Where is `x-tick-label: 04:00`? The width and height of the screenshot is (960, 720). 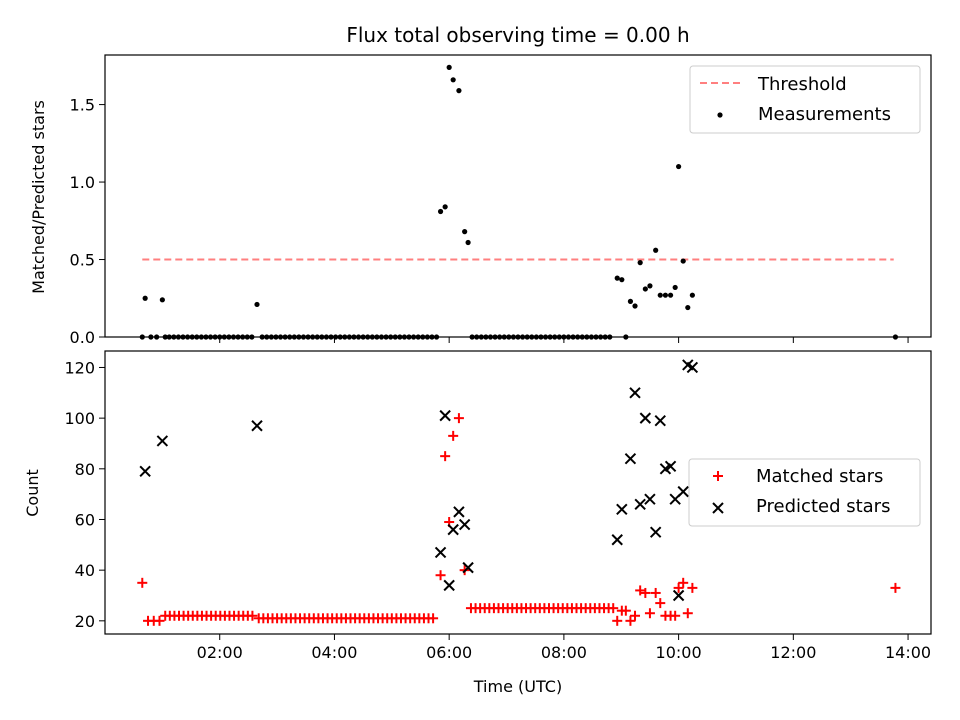 x-tick-label: 04:00 is located at coordinates (334, 652).